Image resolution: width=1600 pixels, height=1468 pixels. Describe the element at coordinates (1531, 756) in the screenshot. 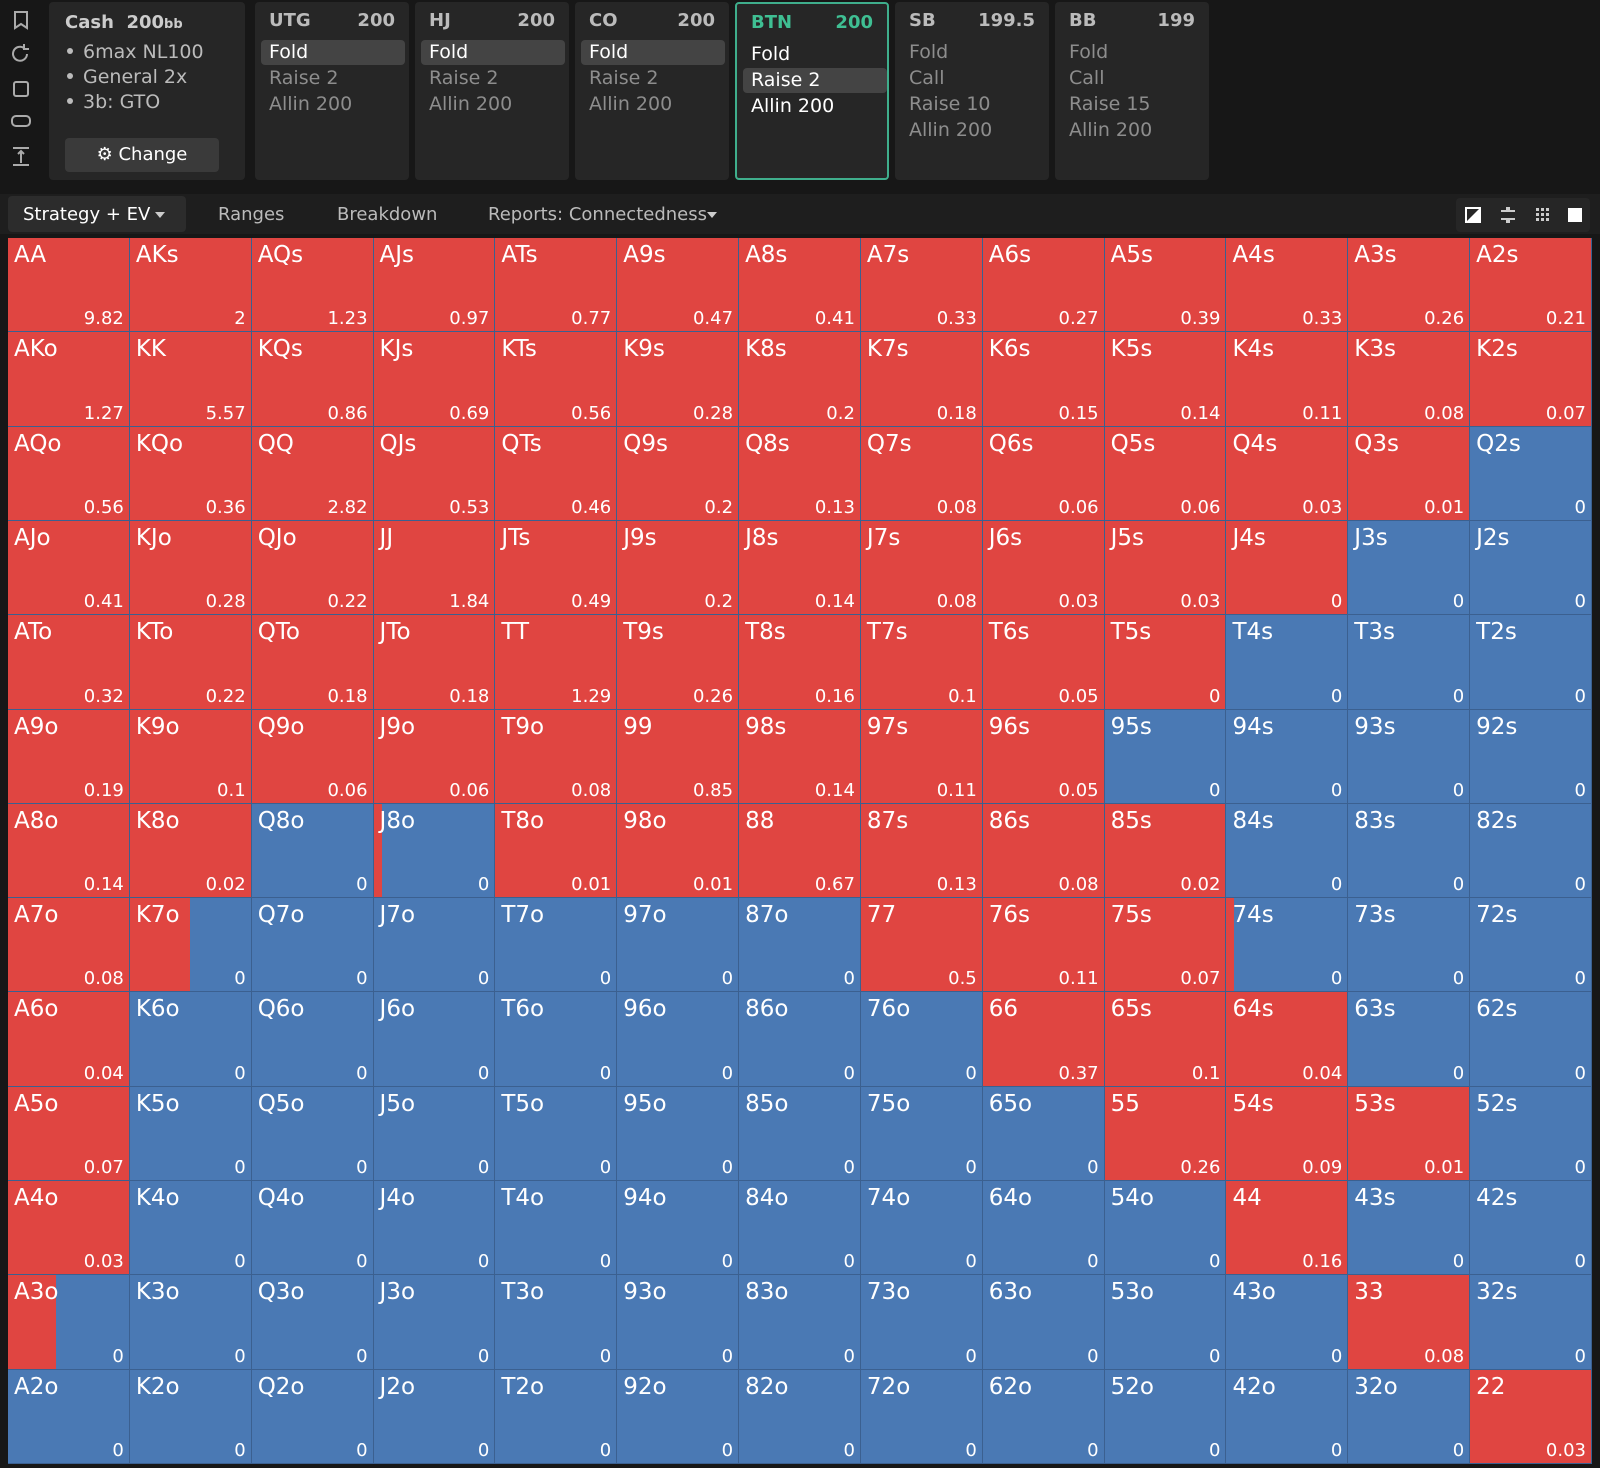

I see `hand-cell: 92s 0` at that location.